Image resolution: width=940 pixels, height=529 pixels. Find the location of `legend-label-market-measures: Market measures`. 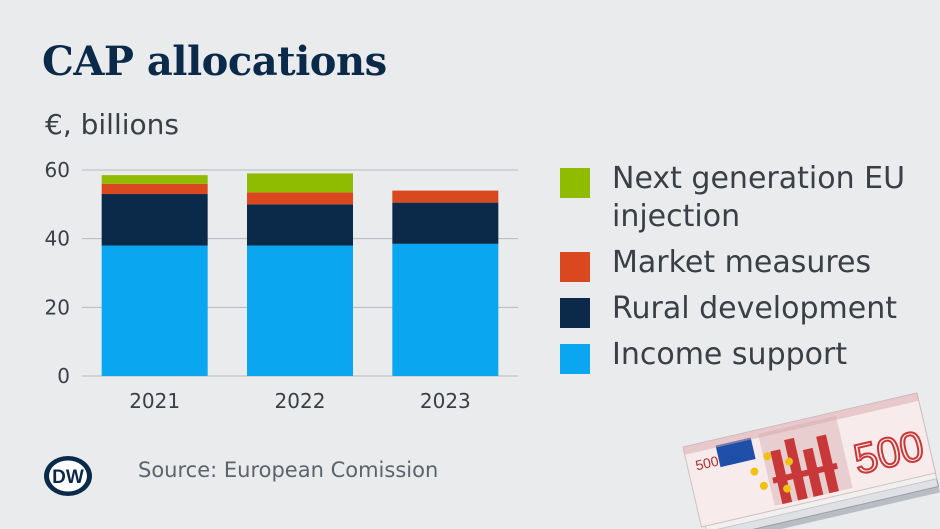

legend-label-market-measures: Market measures is located at coordinates (742, 262).